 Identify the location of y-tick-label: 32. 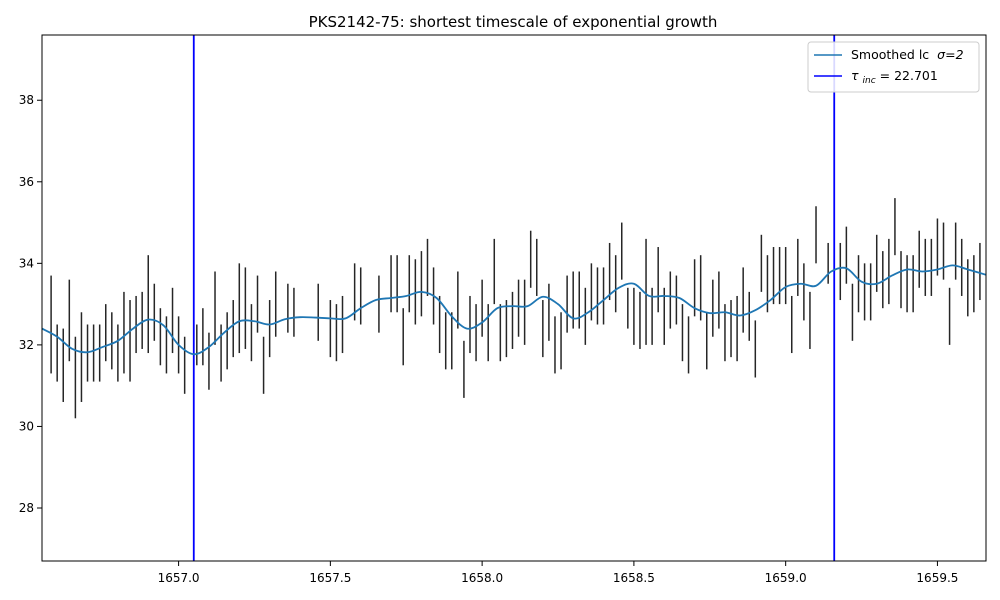
(26, 345).